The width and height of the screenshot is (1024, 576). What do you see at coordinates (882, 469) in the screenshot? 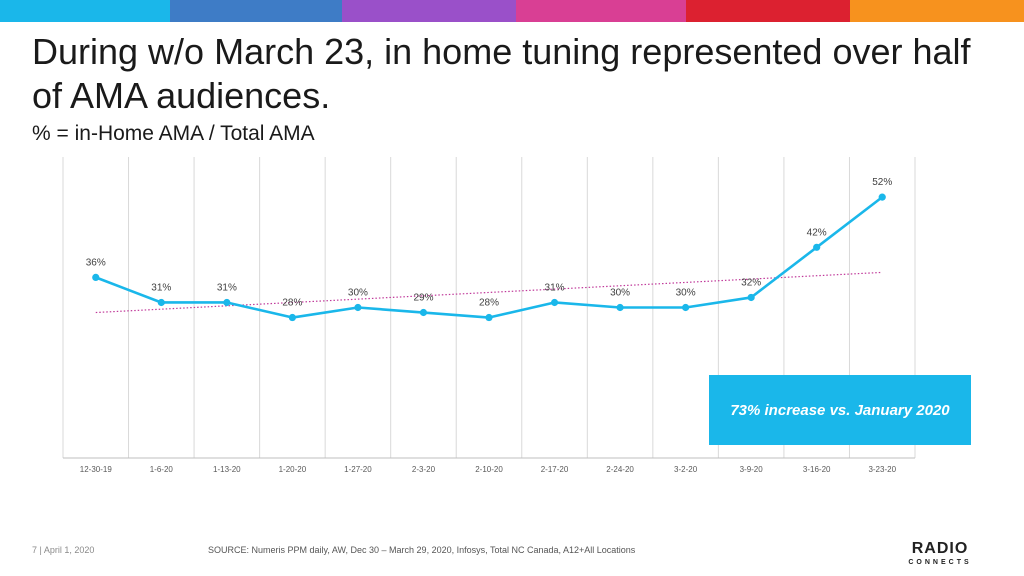
I see `x-tick-label: 3-23-20` at bounding box center [882, 469].